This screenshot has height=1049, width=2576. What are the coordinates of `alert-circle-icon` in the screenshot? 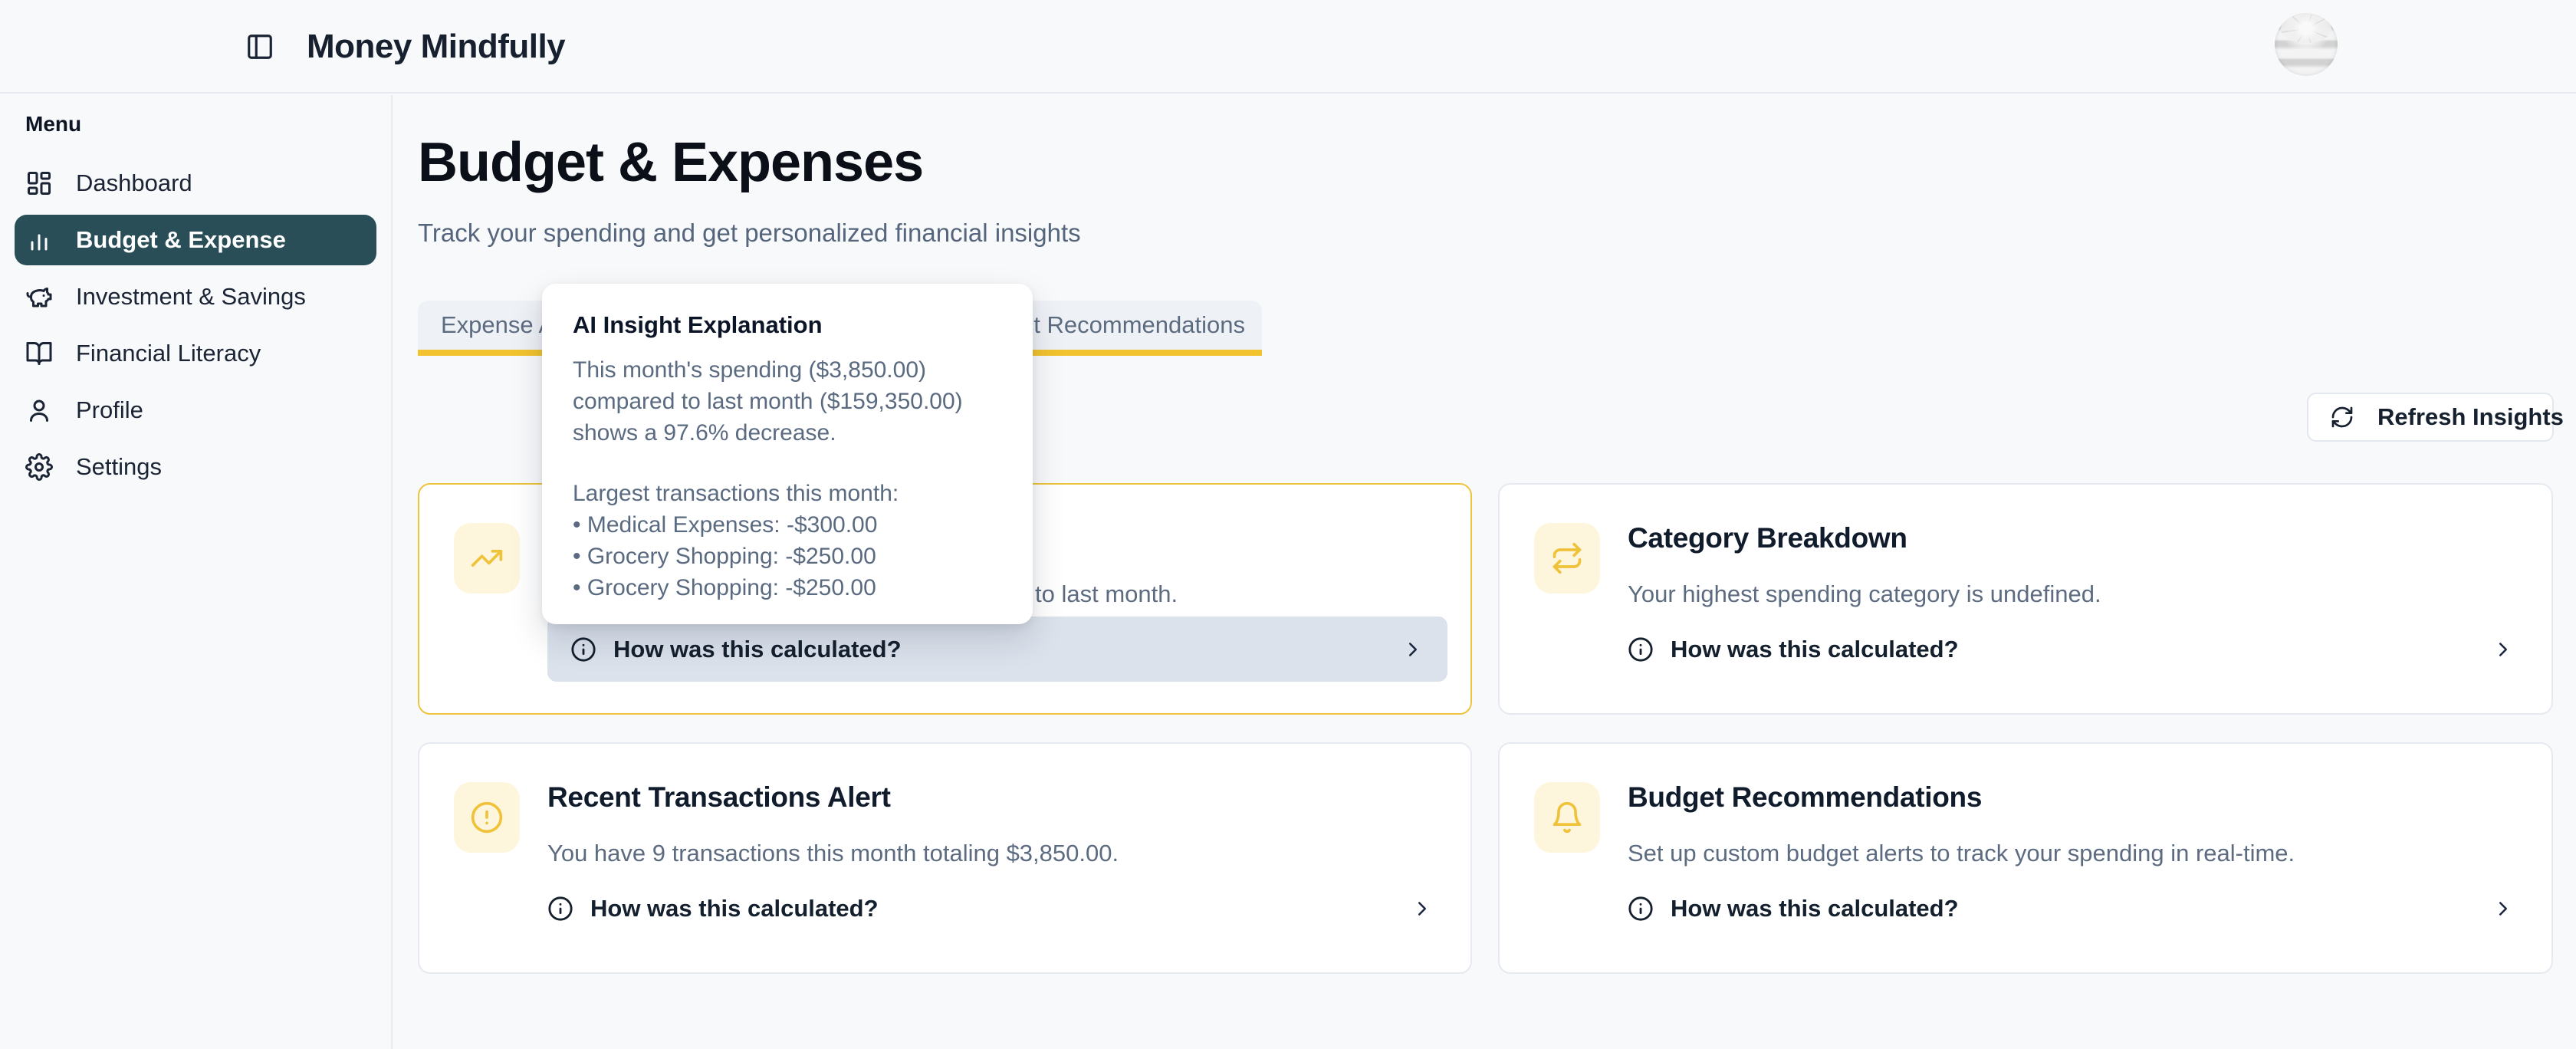 It's located at (487, 817).